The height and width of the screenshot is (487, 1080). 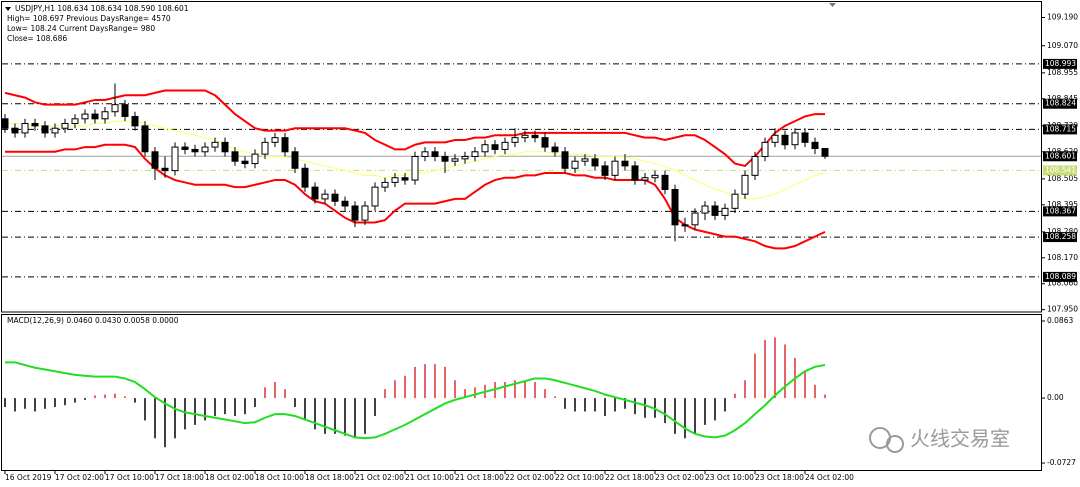 I want to click on y-tick-label: 108.505, so click(x=1062, y=178).